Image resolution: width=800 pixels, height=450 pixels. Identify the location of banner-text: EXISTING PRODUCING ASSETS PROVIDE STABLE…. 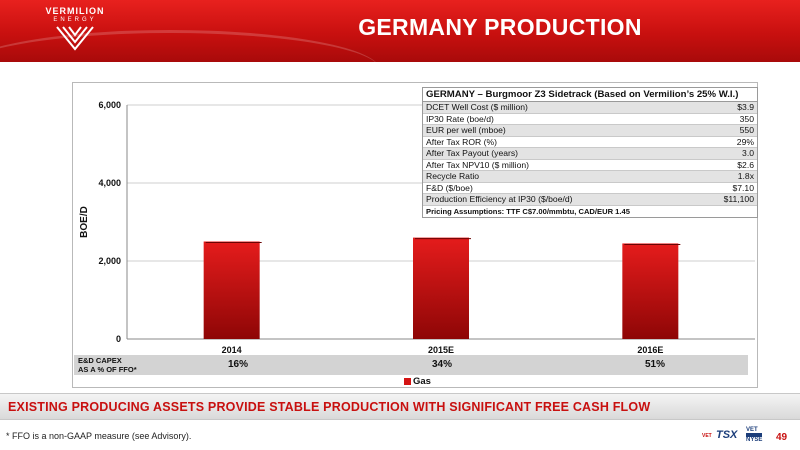
(329, 407).